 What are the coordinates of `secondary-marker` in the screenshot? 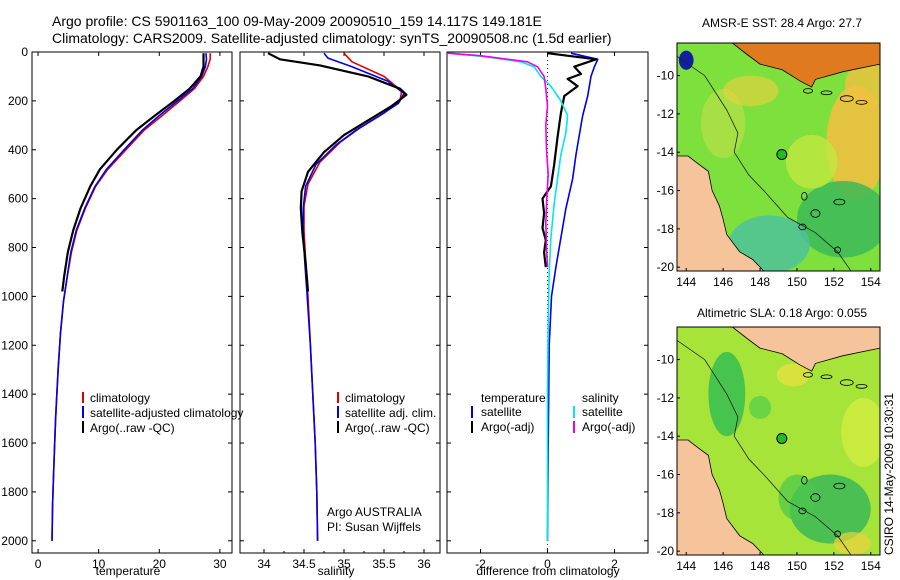 It's located at (837, 250).